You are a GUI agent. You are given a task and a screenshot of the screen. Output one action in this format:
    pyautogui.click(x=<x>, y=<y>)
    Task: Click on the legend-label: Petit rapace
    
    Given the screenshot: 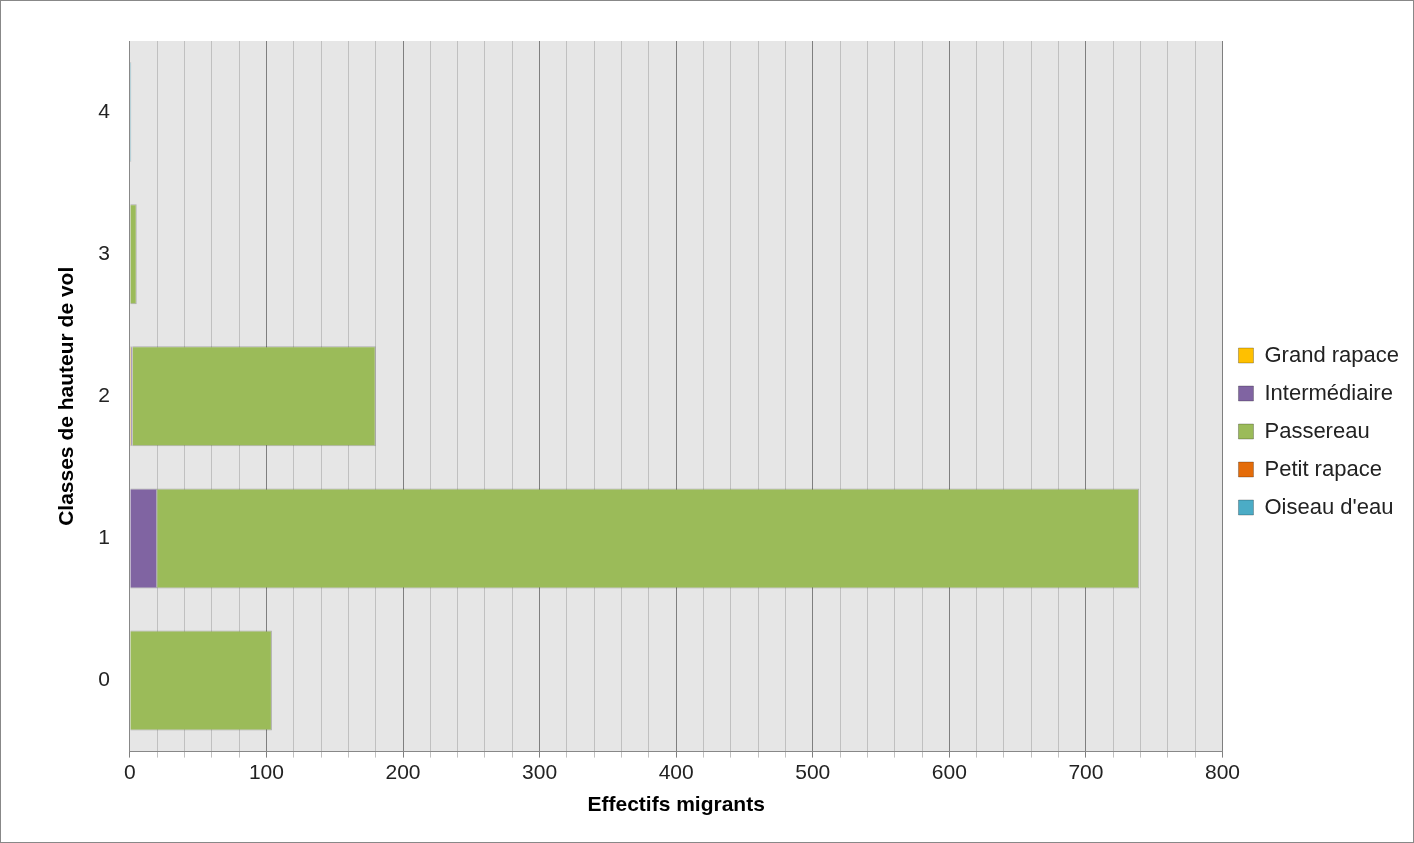 What is the action you would take?
    pyautogui.click(x=1323, y=468)
    